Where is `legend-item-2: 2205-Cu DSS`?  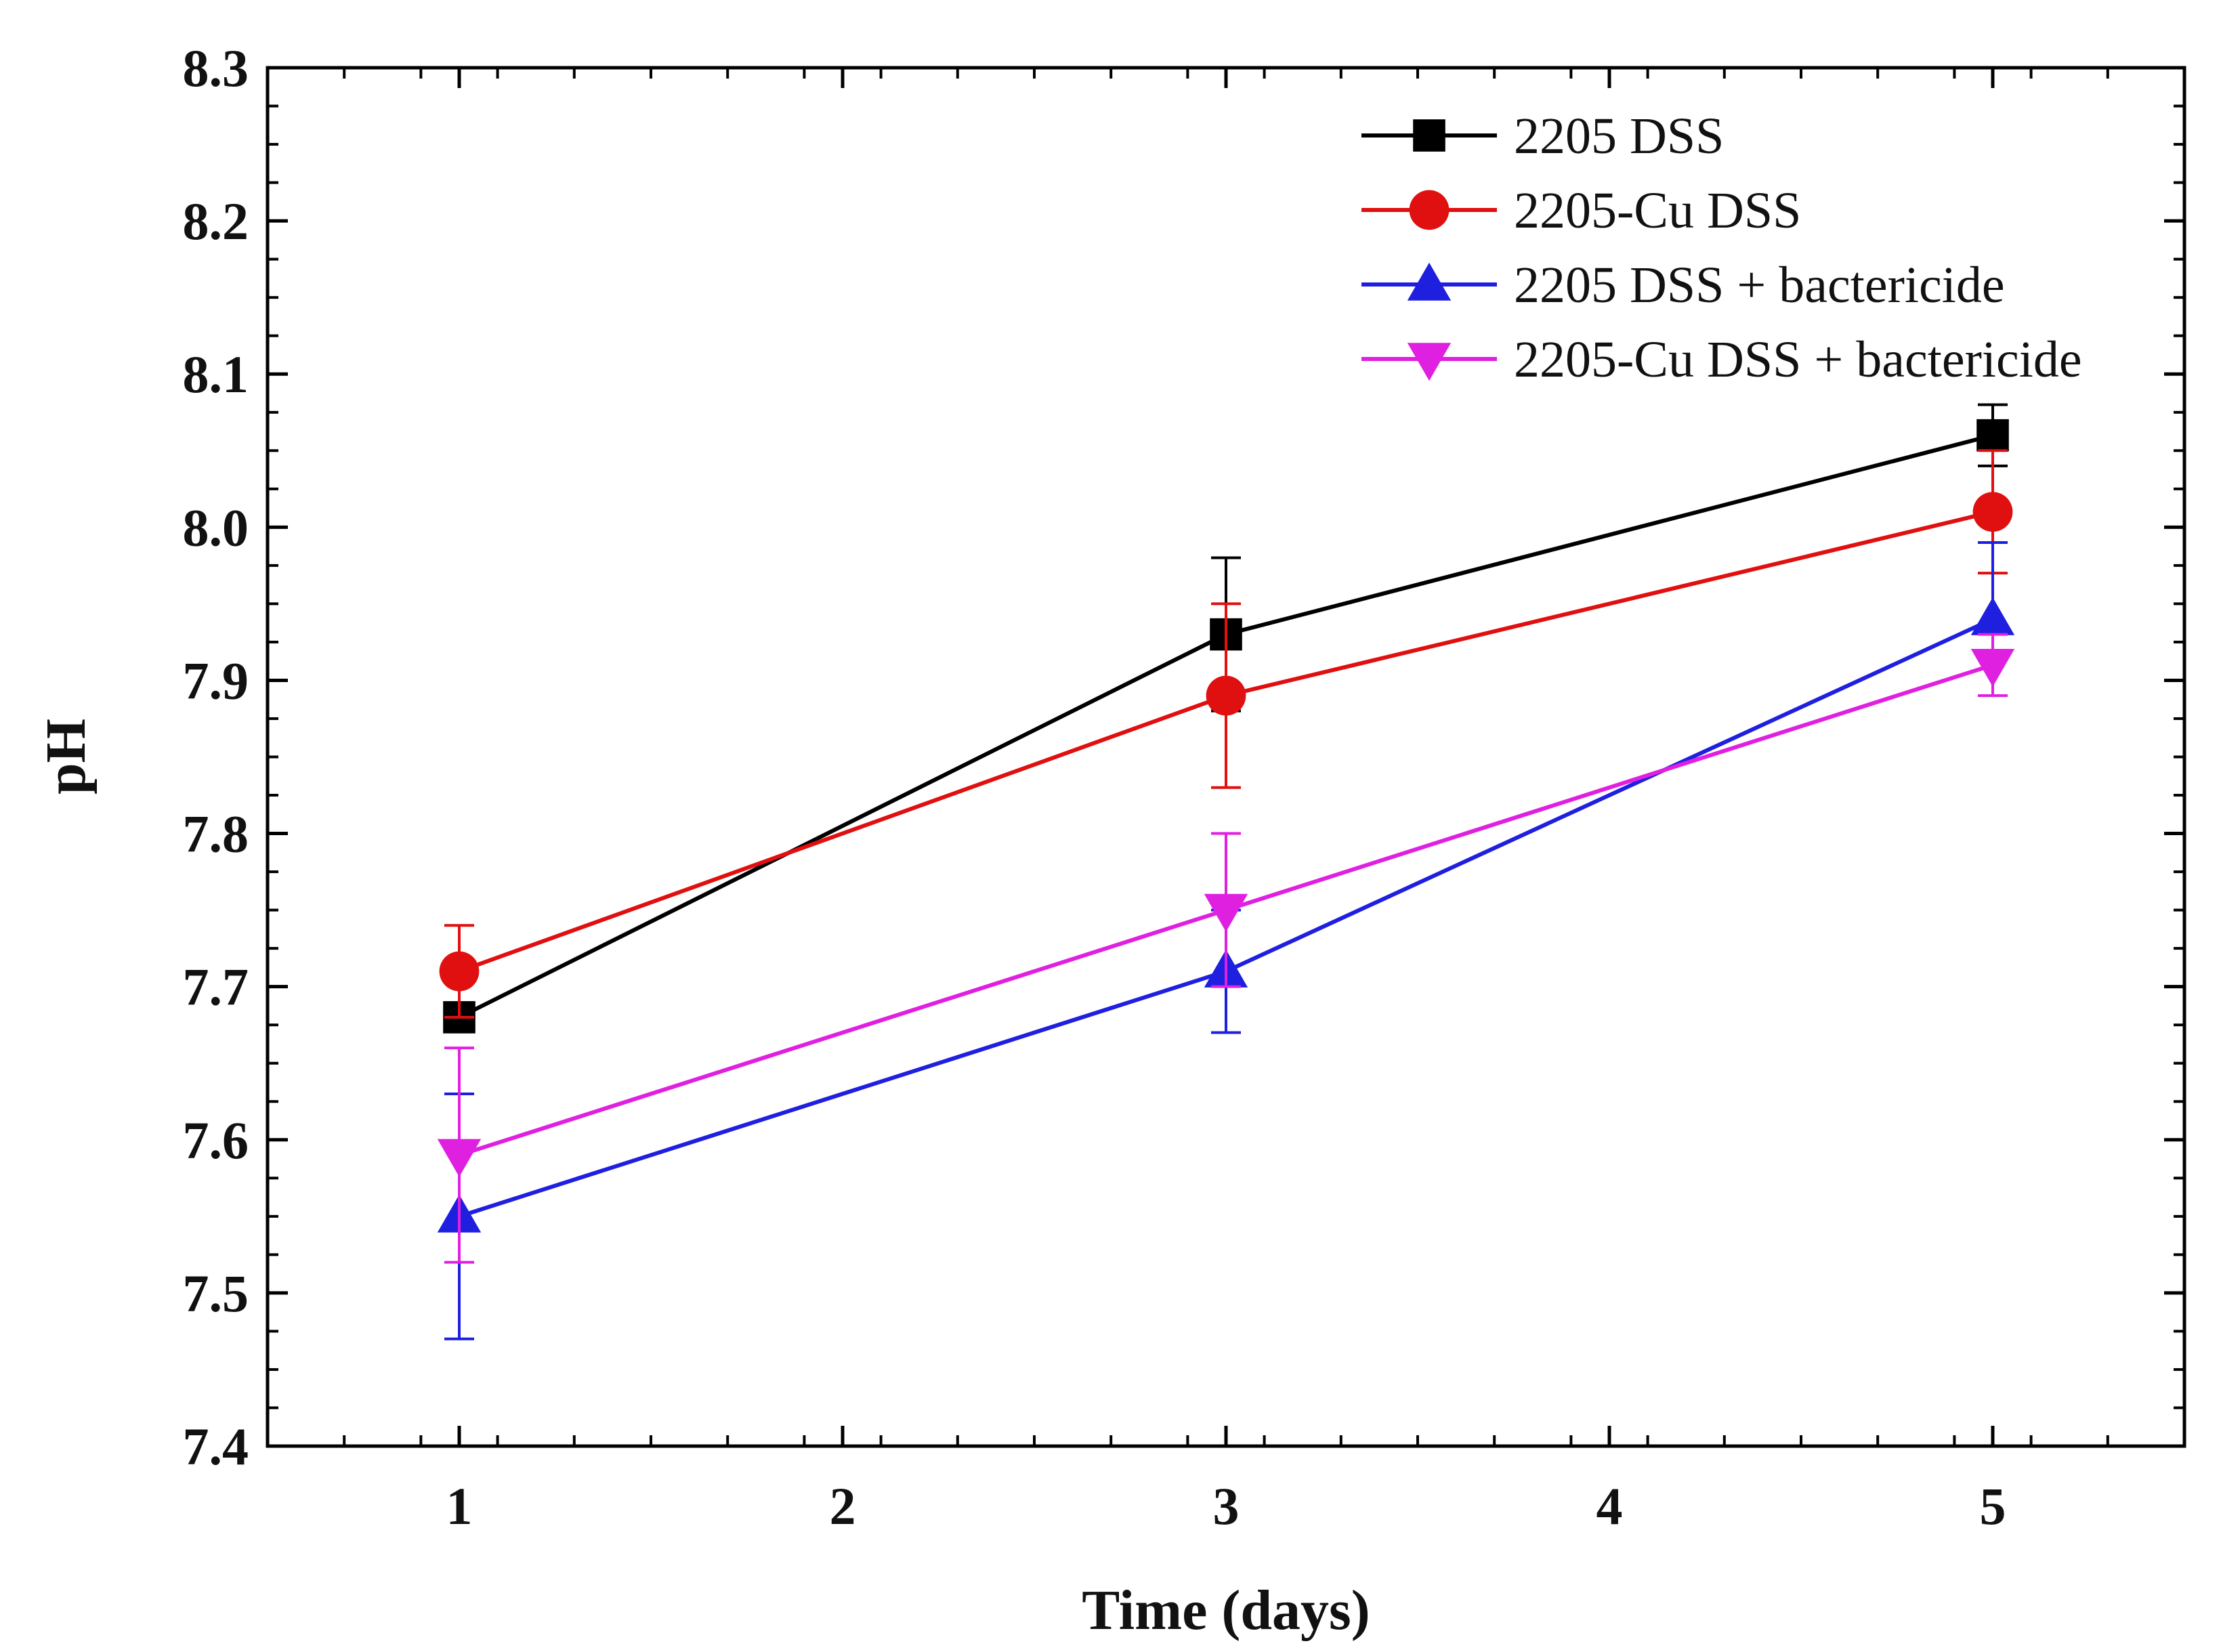 legend-item-2: 2205-Cu DSS is located at coordinates (1581, 210).